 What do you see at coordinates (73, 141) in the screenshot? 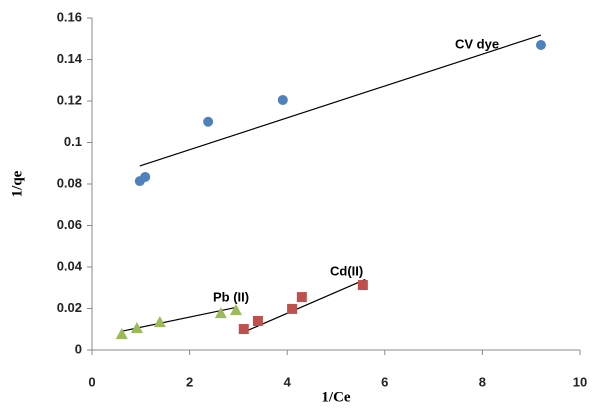
I see `y-tick-label: 0.1` at bounding box center [73, 141].